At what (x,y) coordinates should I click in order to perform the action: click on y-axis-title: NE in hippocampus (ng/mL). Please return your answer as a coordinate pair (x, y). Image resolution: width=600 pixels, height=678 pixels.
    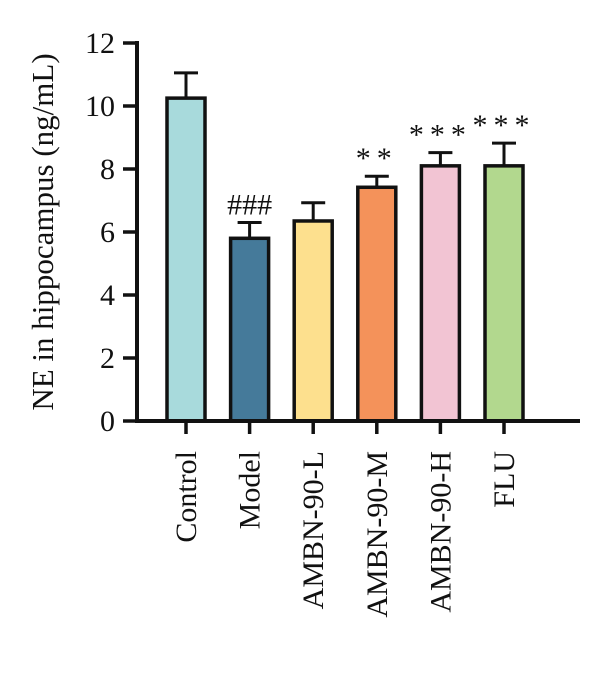
    Looking at the image, I should click on (42, 231).